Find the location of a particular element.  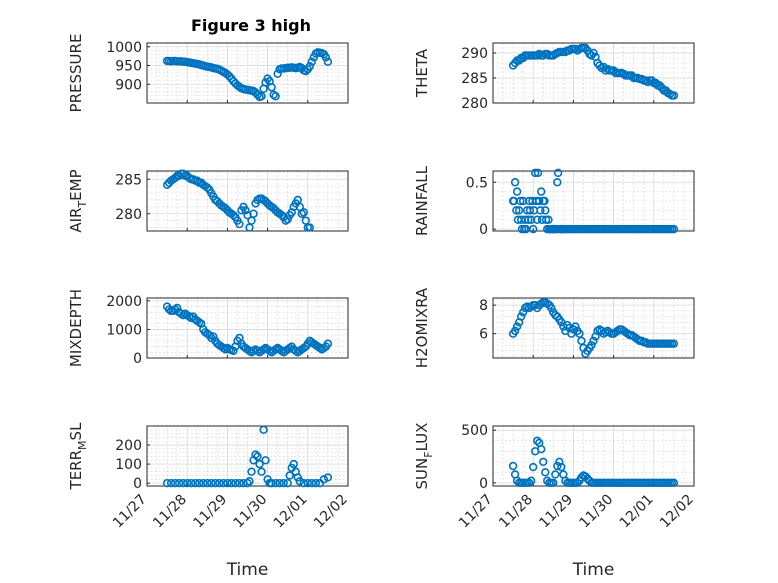

y-tick-label: 500 is located at coordinates (474, 431).